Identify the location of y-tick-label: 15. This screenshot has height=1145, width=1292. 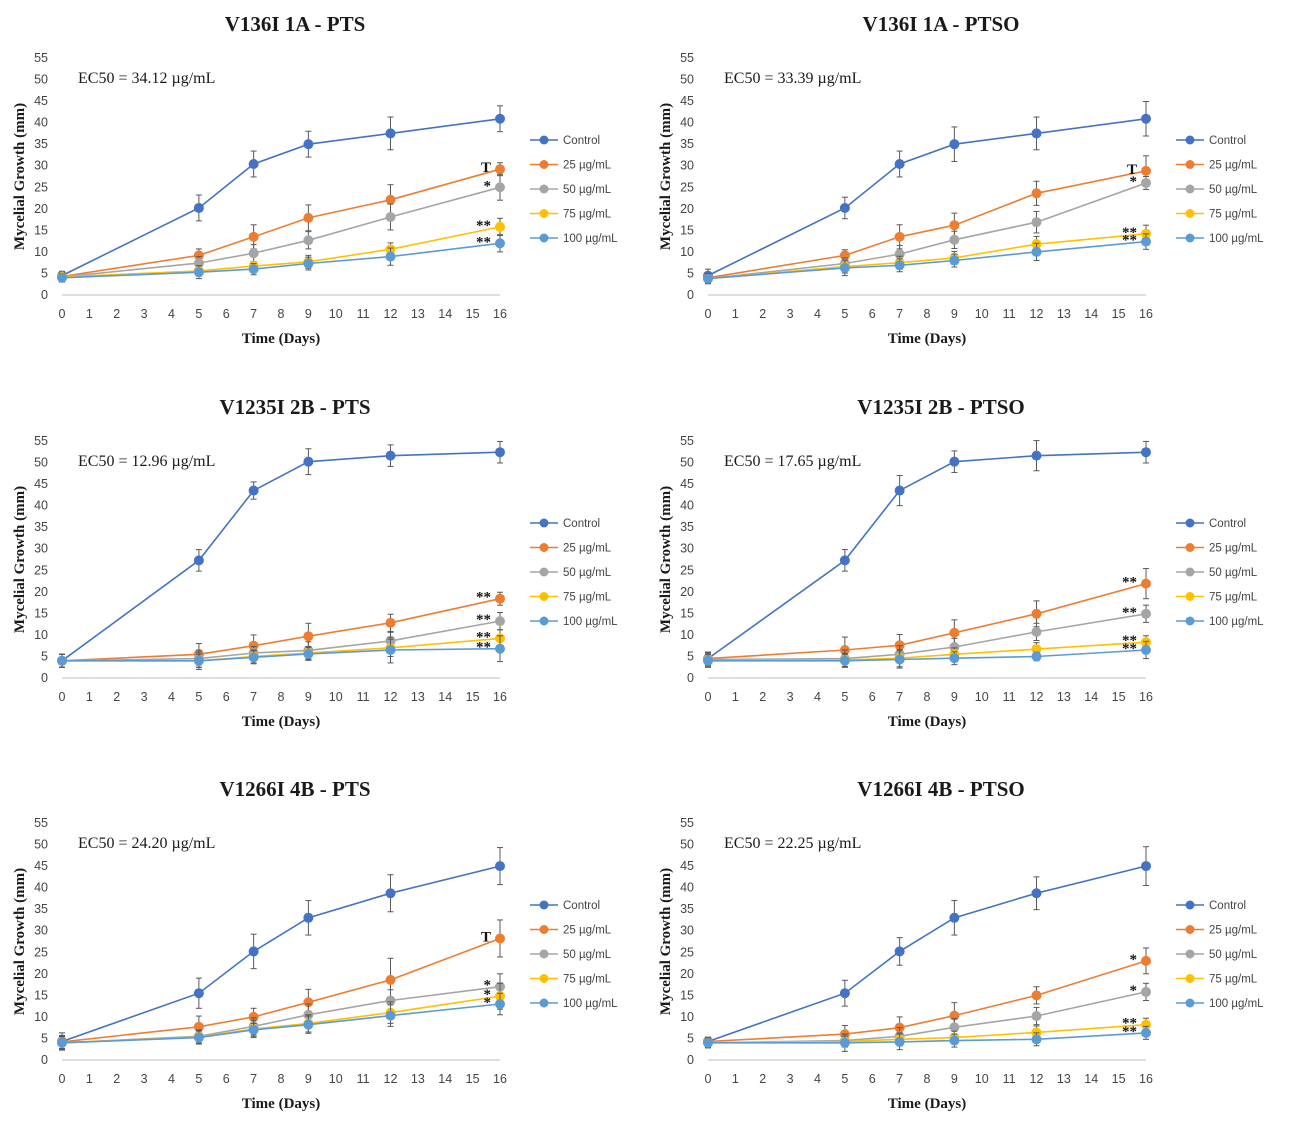
(41, 230).